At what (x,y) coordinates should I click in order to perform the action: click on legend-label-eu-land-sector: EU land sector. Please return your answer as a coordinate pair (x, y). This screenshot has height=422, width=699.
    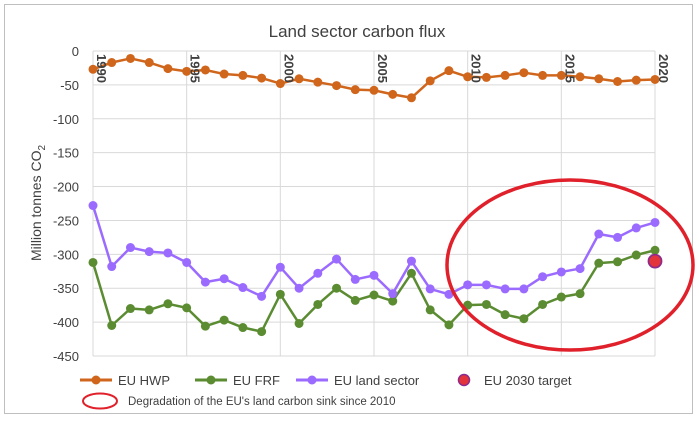
    Looking at the image, I should click on (377, 380).